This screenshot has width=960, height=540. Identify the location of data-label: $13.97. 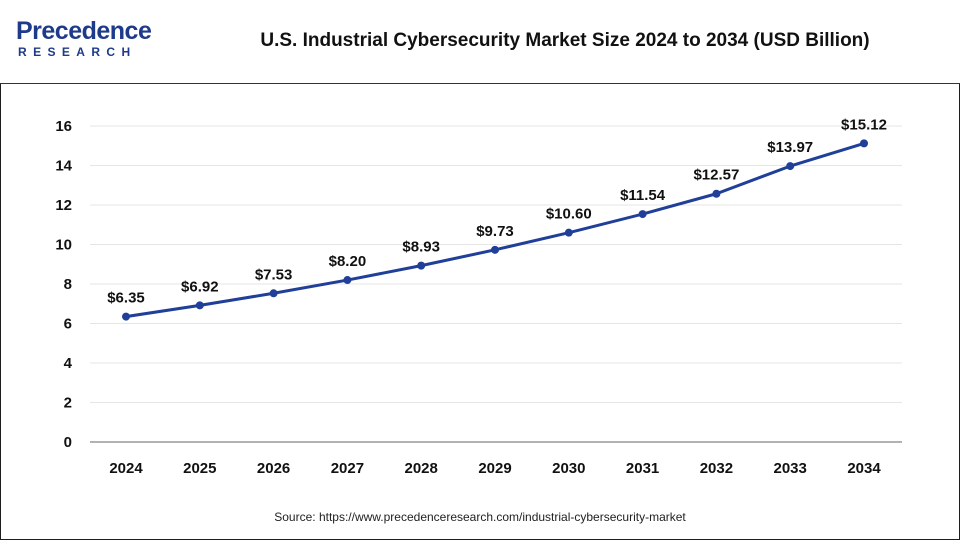
(790, 147).